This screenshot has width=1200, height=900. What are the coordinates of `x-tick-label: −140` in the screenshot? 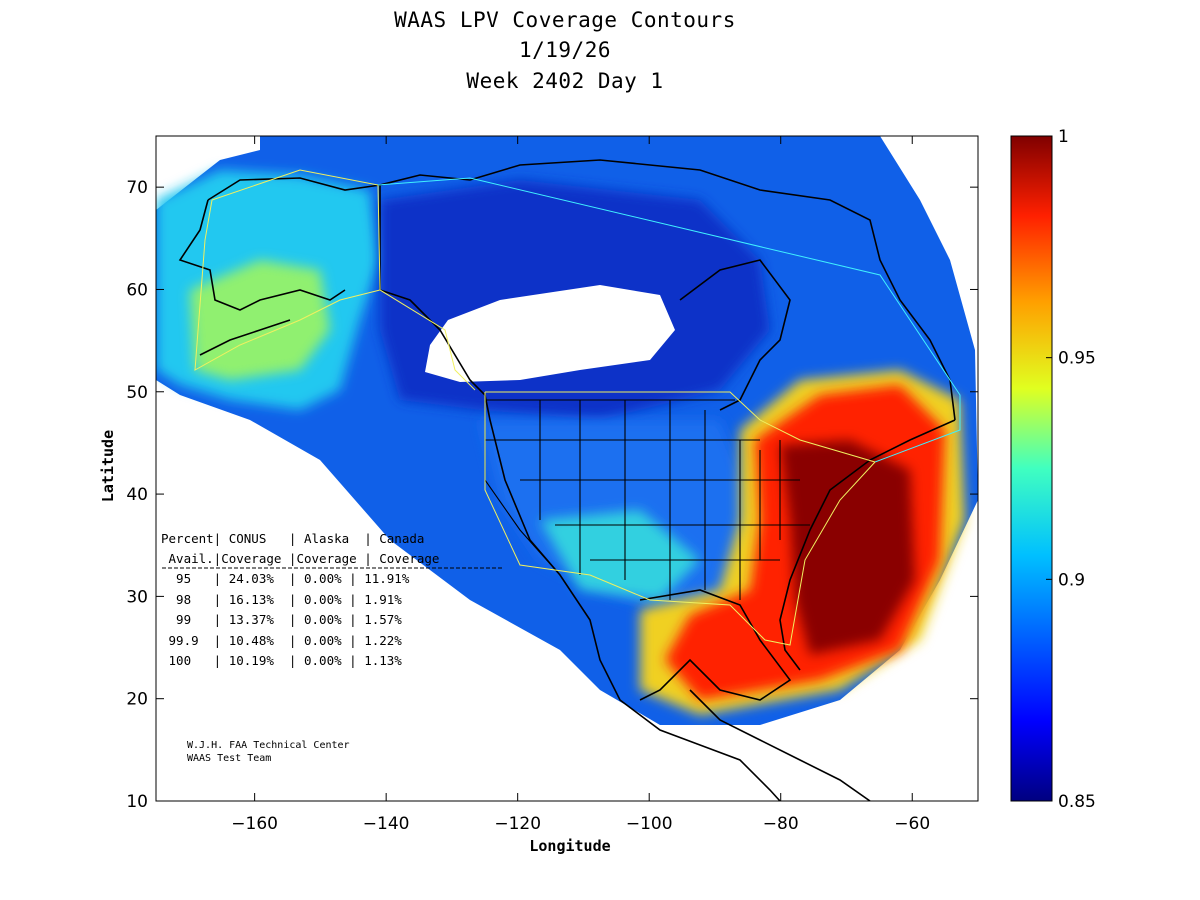 It's located at (386, 824).